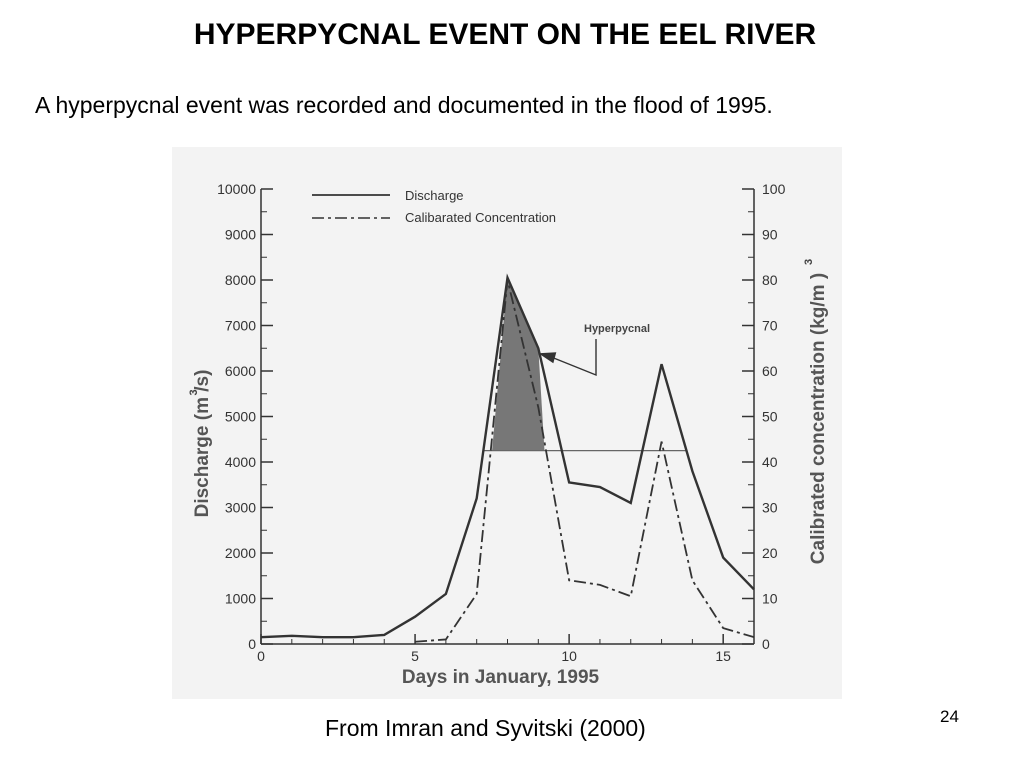  I want to click on right-y-axis-title-superscript: 3, so click(809, 262).